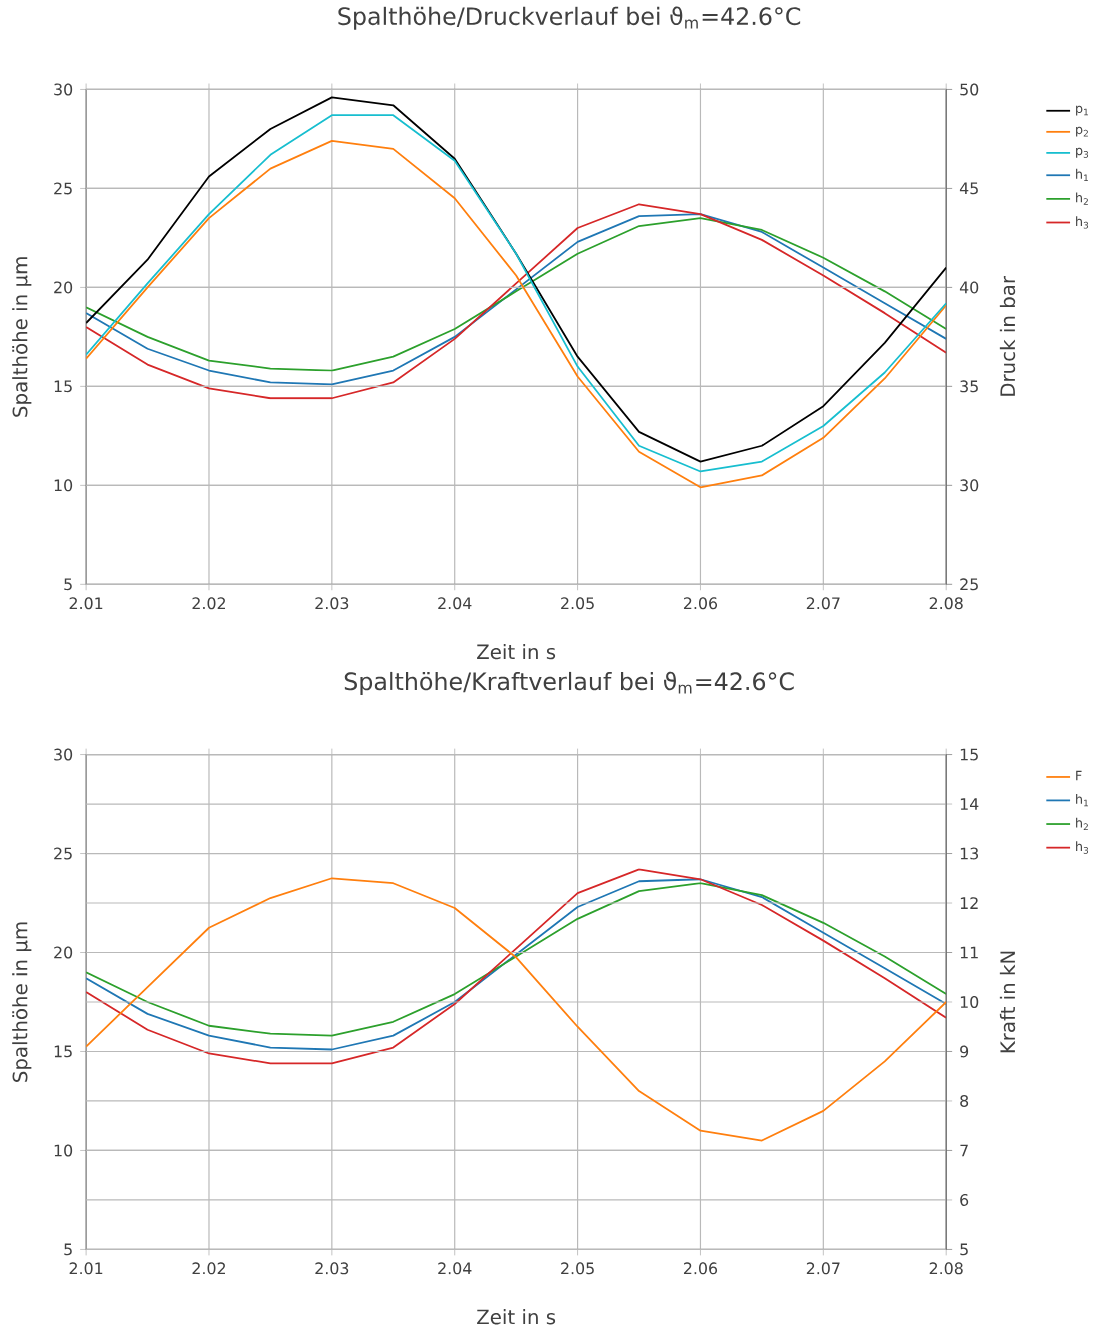 This screenshot has width=1100, height=1331. I want to click on y2-tick-label: 13, so click(970, 853).